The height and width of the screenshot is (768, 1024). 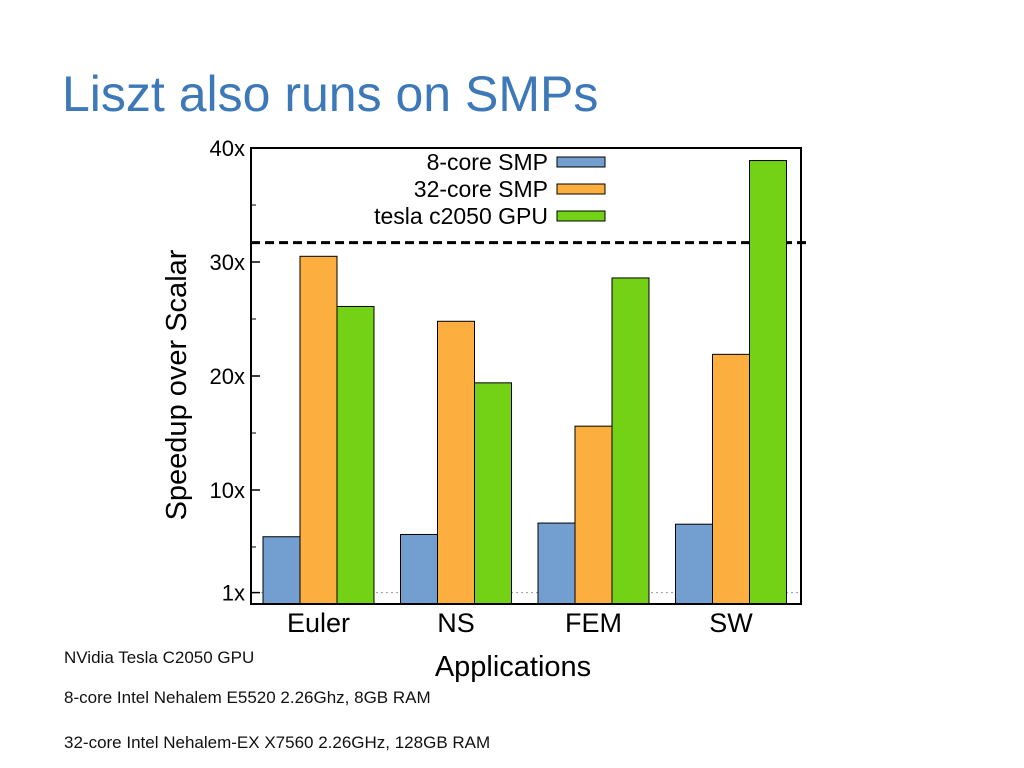 I want to click on legend-label: 32-core SMP, so click(x=481, y=189).